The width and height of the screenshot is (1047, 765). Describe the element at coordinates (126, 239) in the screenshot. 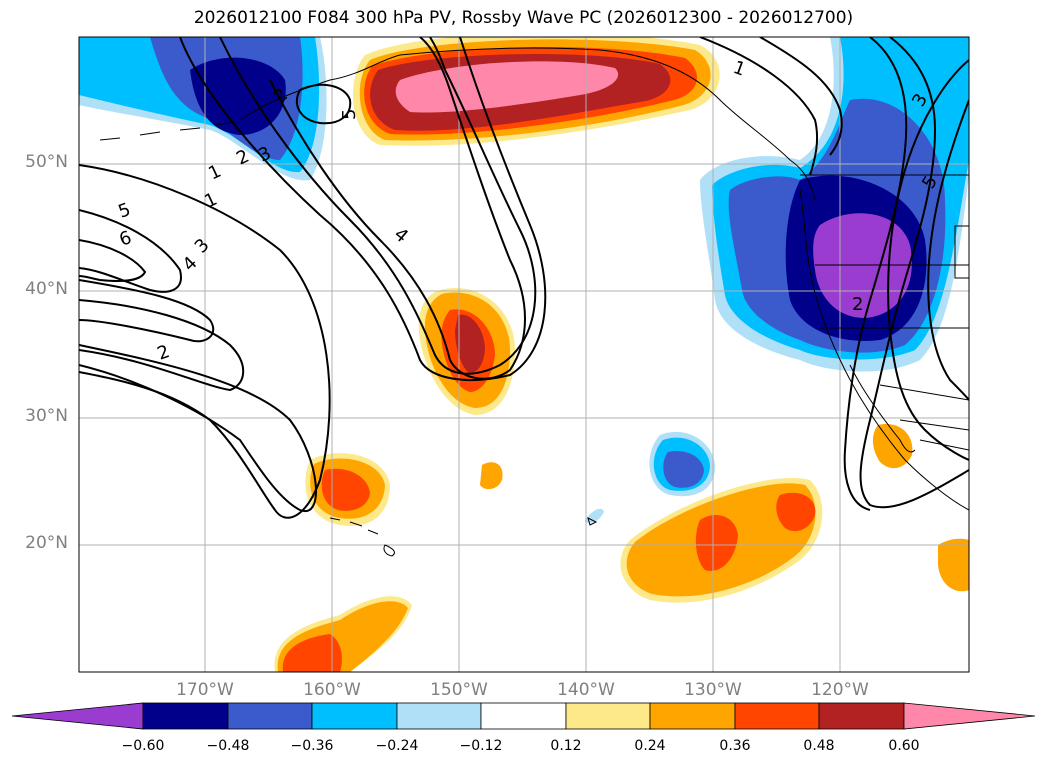

I see `contour-label: 6` at that location.